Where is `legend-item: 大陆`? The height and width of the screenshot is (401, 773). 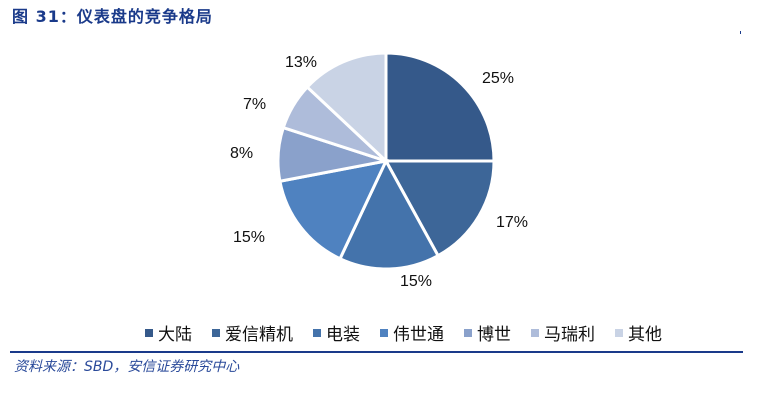 legend-item: 大陆 is located at coordinates (168, 332).